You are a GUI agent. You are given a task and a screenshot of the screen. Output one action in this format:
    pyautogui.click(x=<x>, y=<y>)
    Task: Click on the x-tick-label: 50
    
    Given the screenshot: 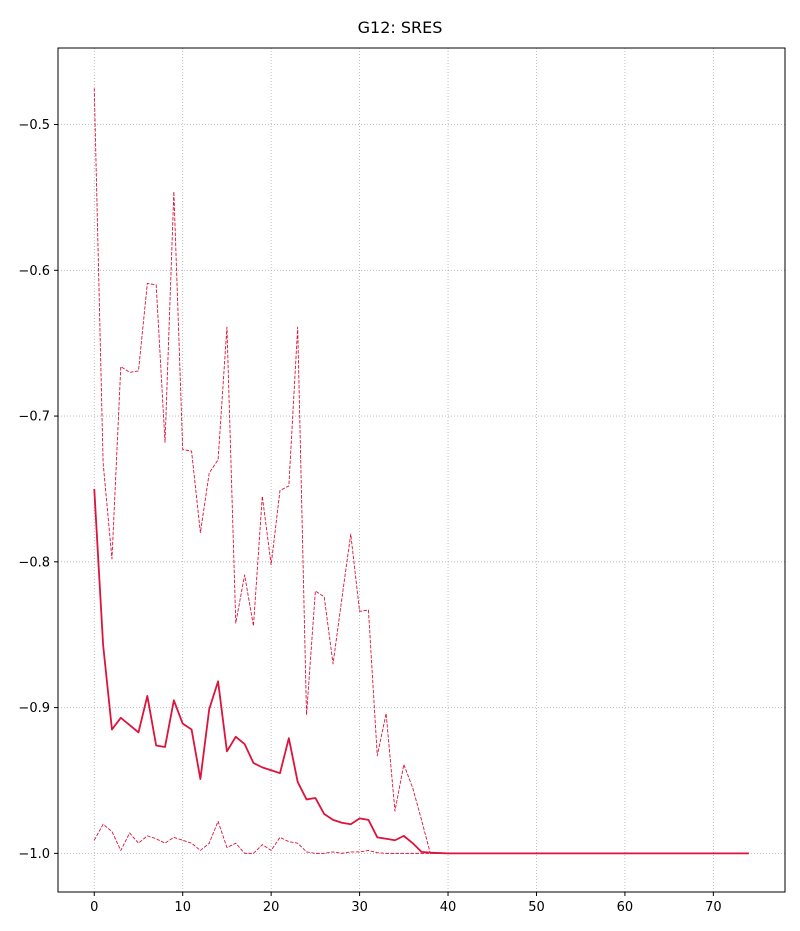 What is the action you would take?
    pyautogui.click(x=536, y=907)
    